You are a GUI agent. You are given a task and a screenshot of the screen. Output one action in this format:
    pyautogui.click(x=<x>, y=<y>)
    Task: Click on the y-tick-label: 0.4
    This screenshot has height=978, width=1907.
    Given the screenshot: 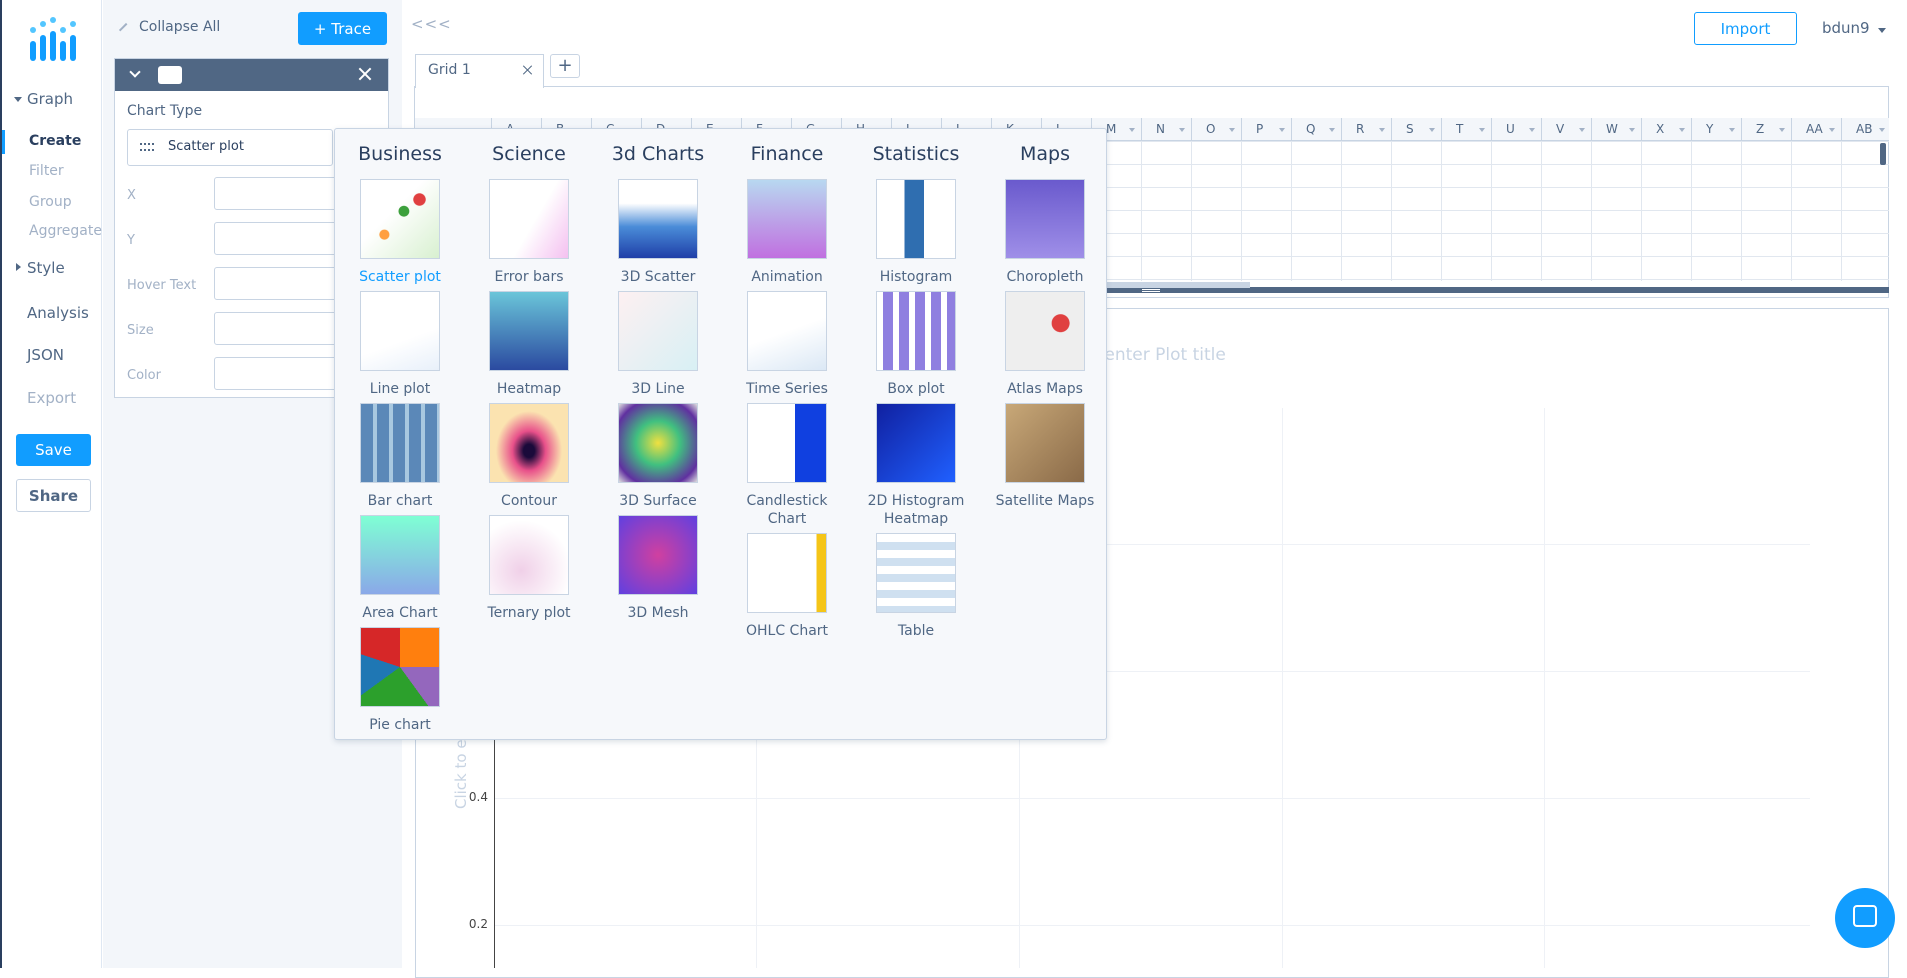 What is the action you would take?
    pyautogui.click(x=478, y=797)
    